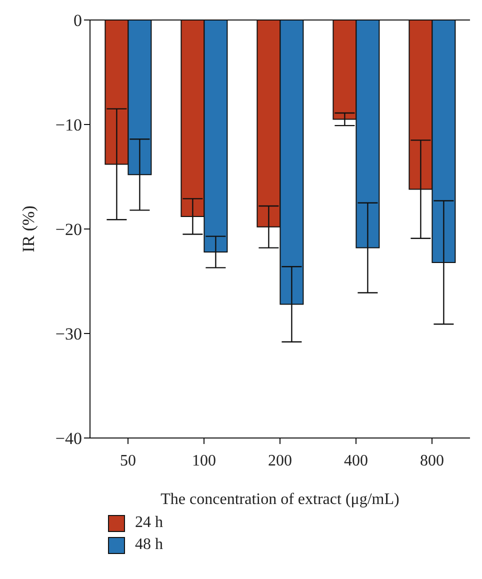 This screenshot has height=579, width=482. What do you see at coordinates (68, 125) in the screenshot?
I see `y-tick-label: −10` at bounding box center [68, 125].